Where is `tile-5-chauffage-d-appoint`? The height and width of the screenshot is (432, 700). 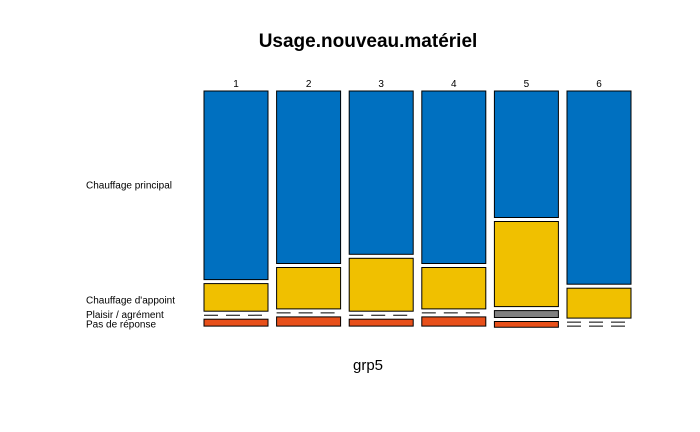 tile-5-chauffage-d-appoint is located at coordinates (526, 264).